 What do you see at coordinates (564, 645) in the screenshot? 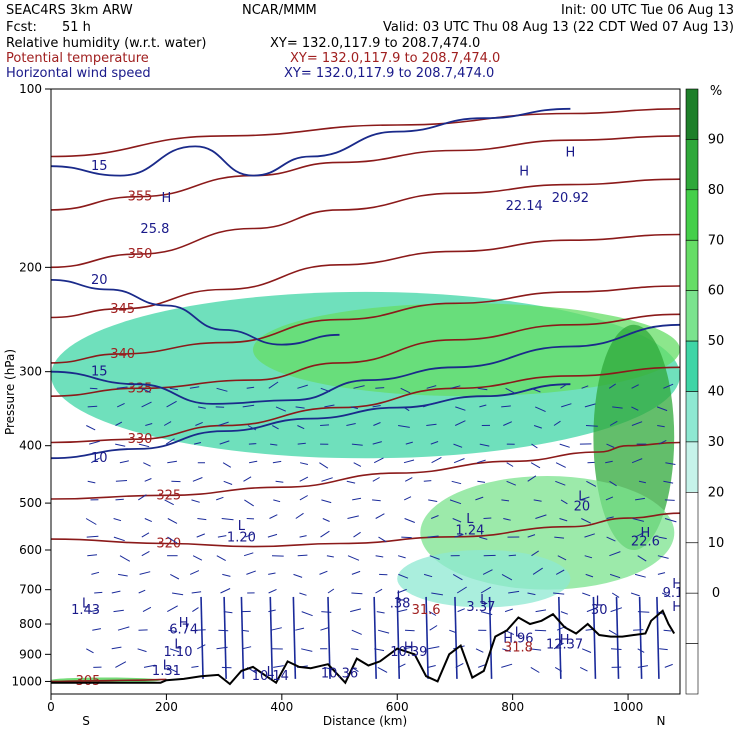
I see `extremum-label: 12.37` at bounding box center [564, 645].